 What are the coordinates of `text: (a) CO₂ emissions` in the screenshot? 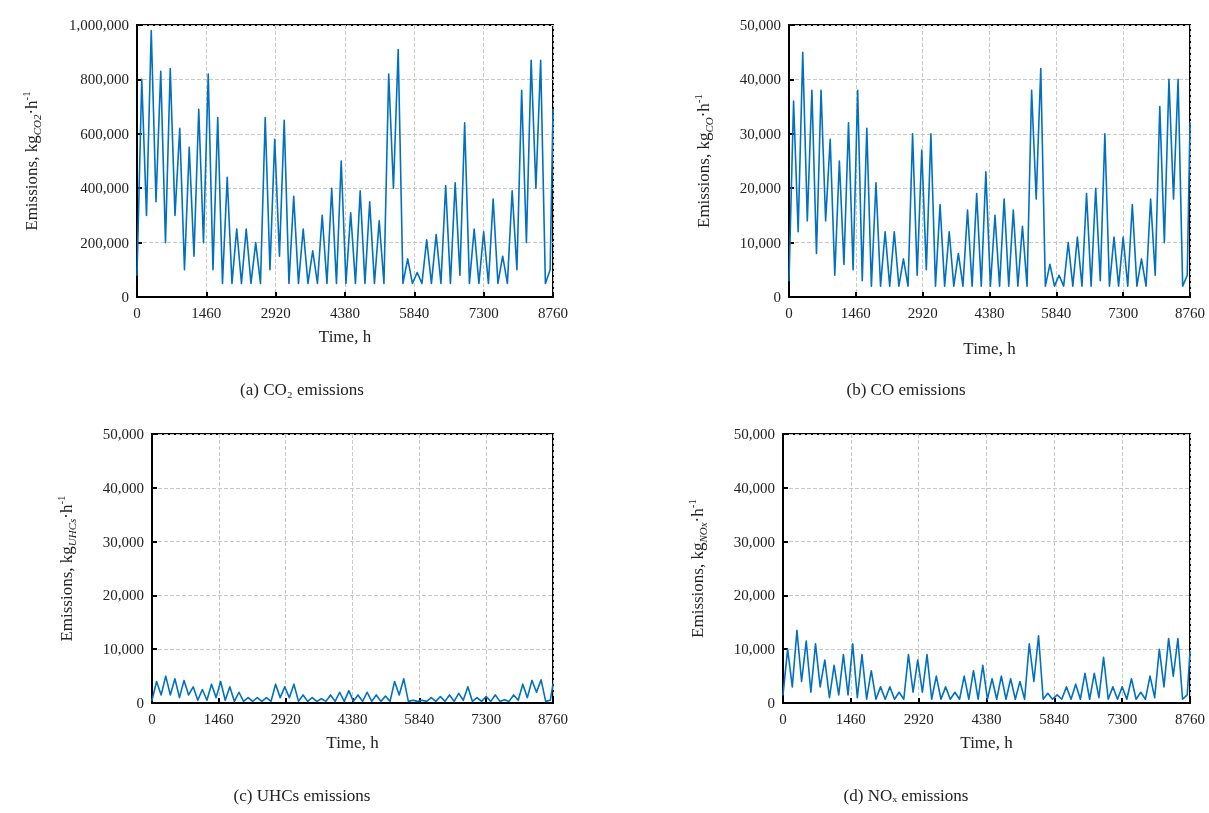 It's located at (302, 389).